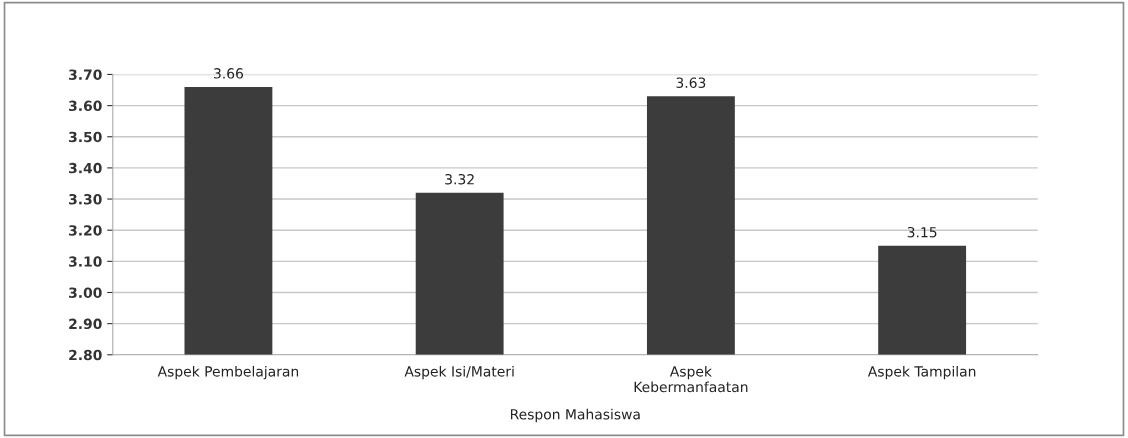 The width and height of the screenshot is (1128, 438). Describe the element at coordinates (85, 199) in the screenshot. I see `y-tick-label: 3.30` at that location.